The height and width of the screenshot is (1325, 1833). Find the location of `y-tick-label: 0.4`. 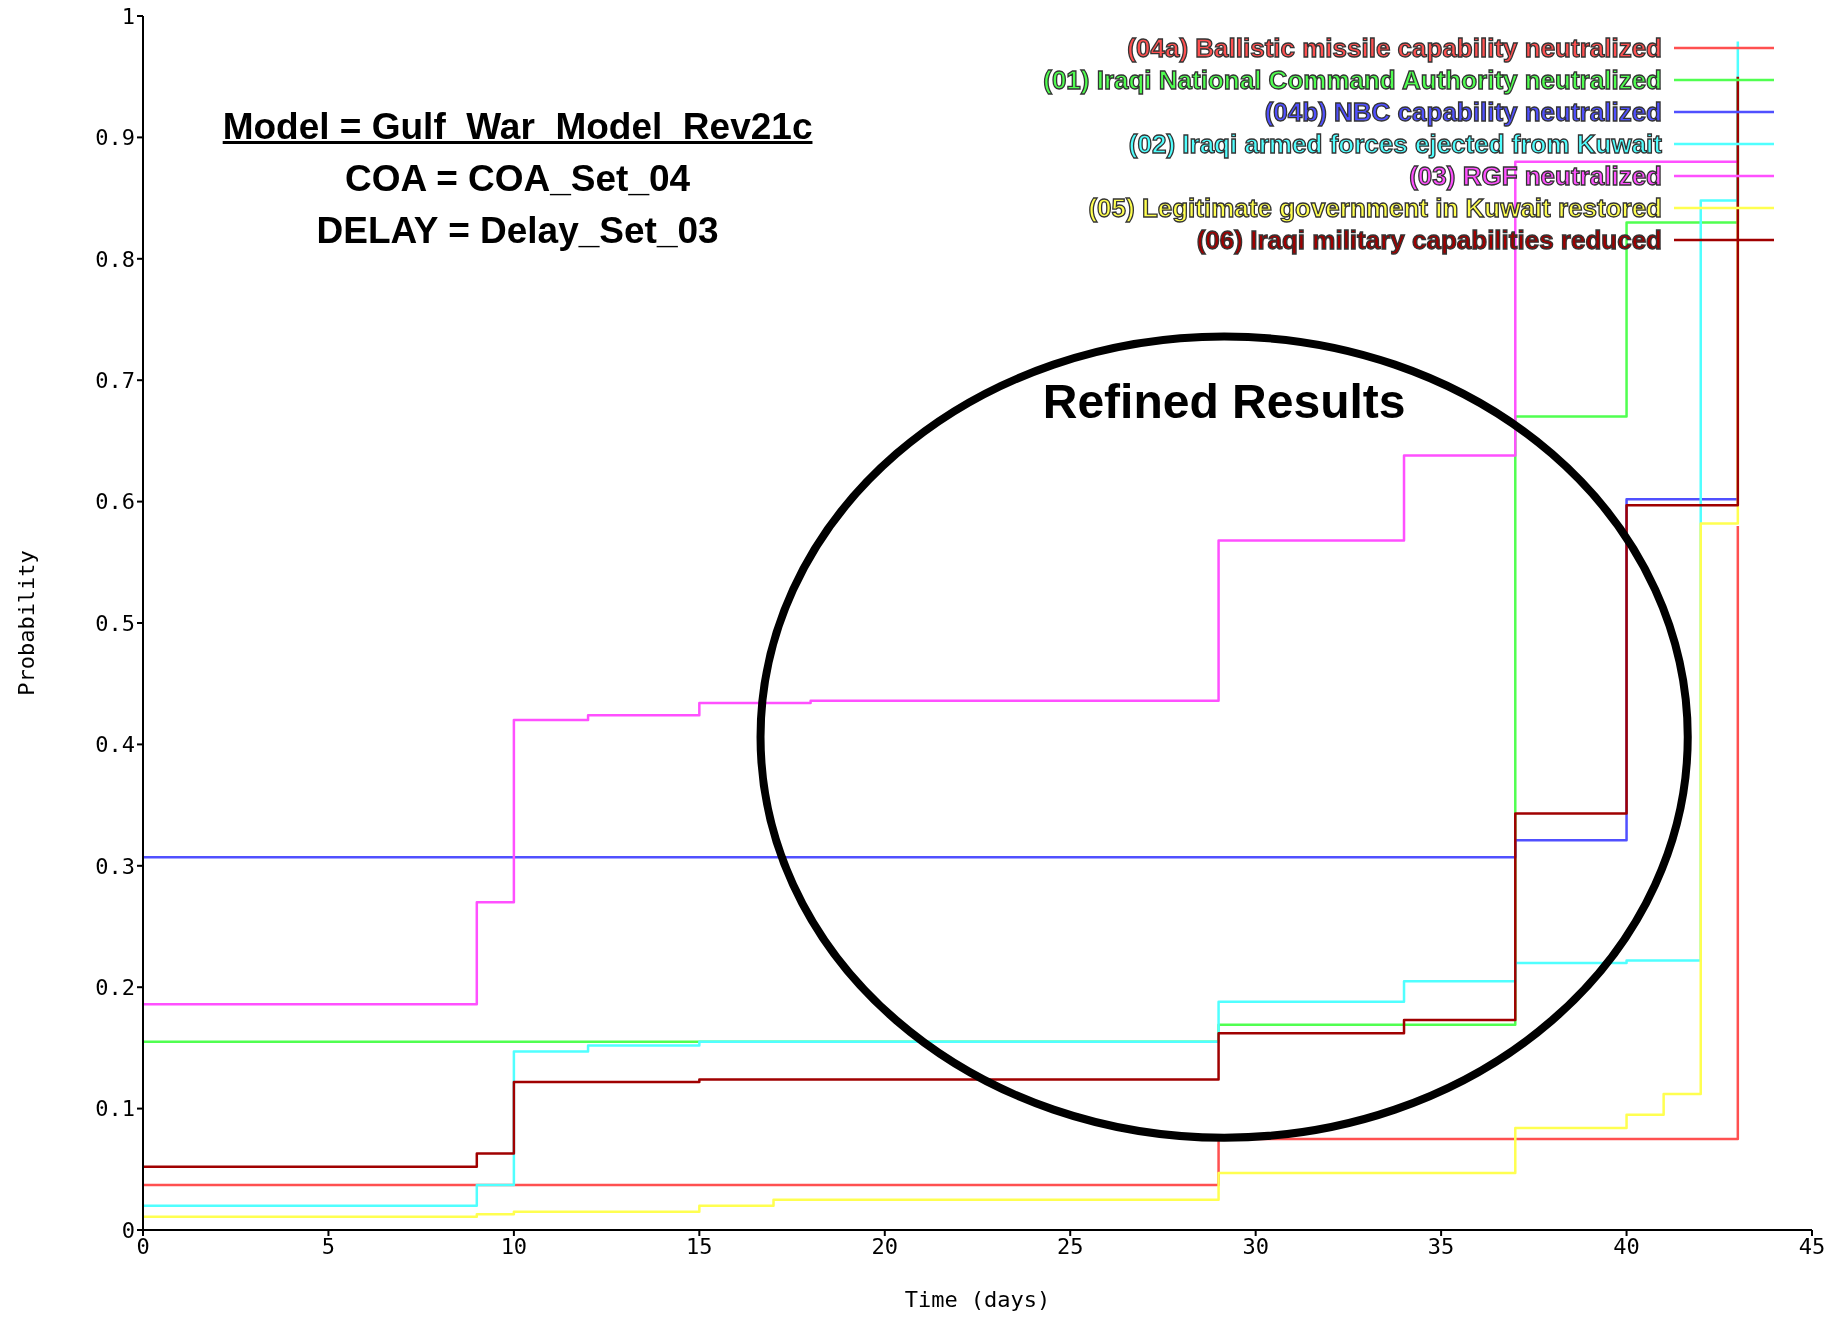

y-tick-label: 0.4 is located at coordinates (115, 745).